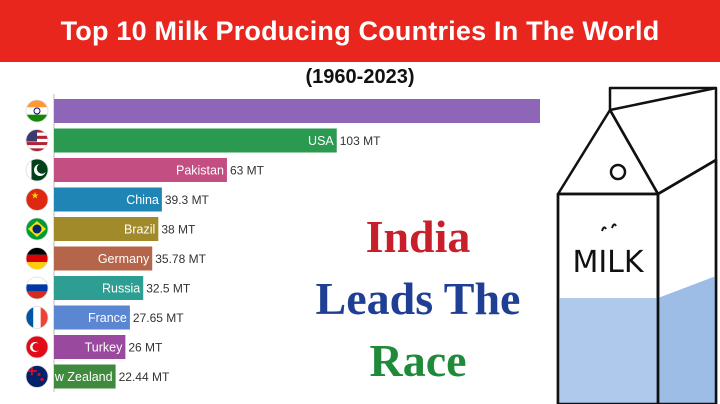  I want to click on carton-milk-level-front, so click(608, 351).